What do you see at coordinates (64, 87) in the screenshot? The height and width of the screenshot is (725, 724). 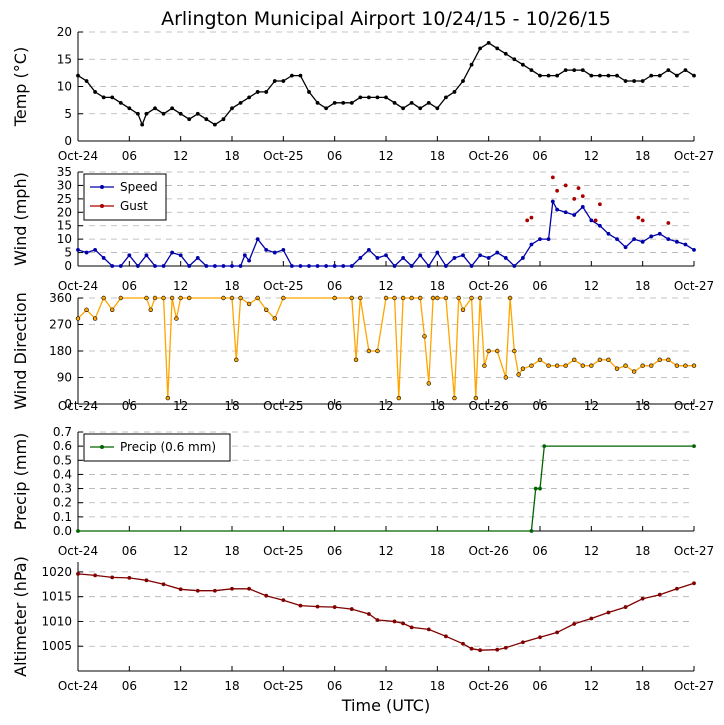 I see `y-tick-label: 10` at bounding box center [64, 87].